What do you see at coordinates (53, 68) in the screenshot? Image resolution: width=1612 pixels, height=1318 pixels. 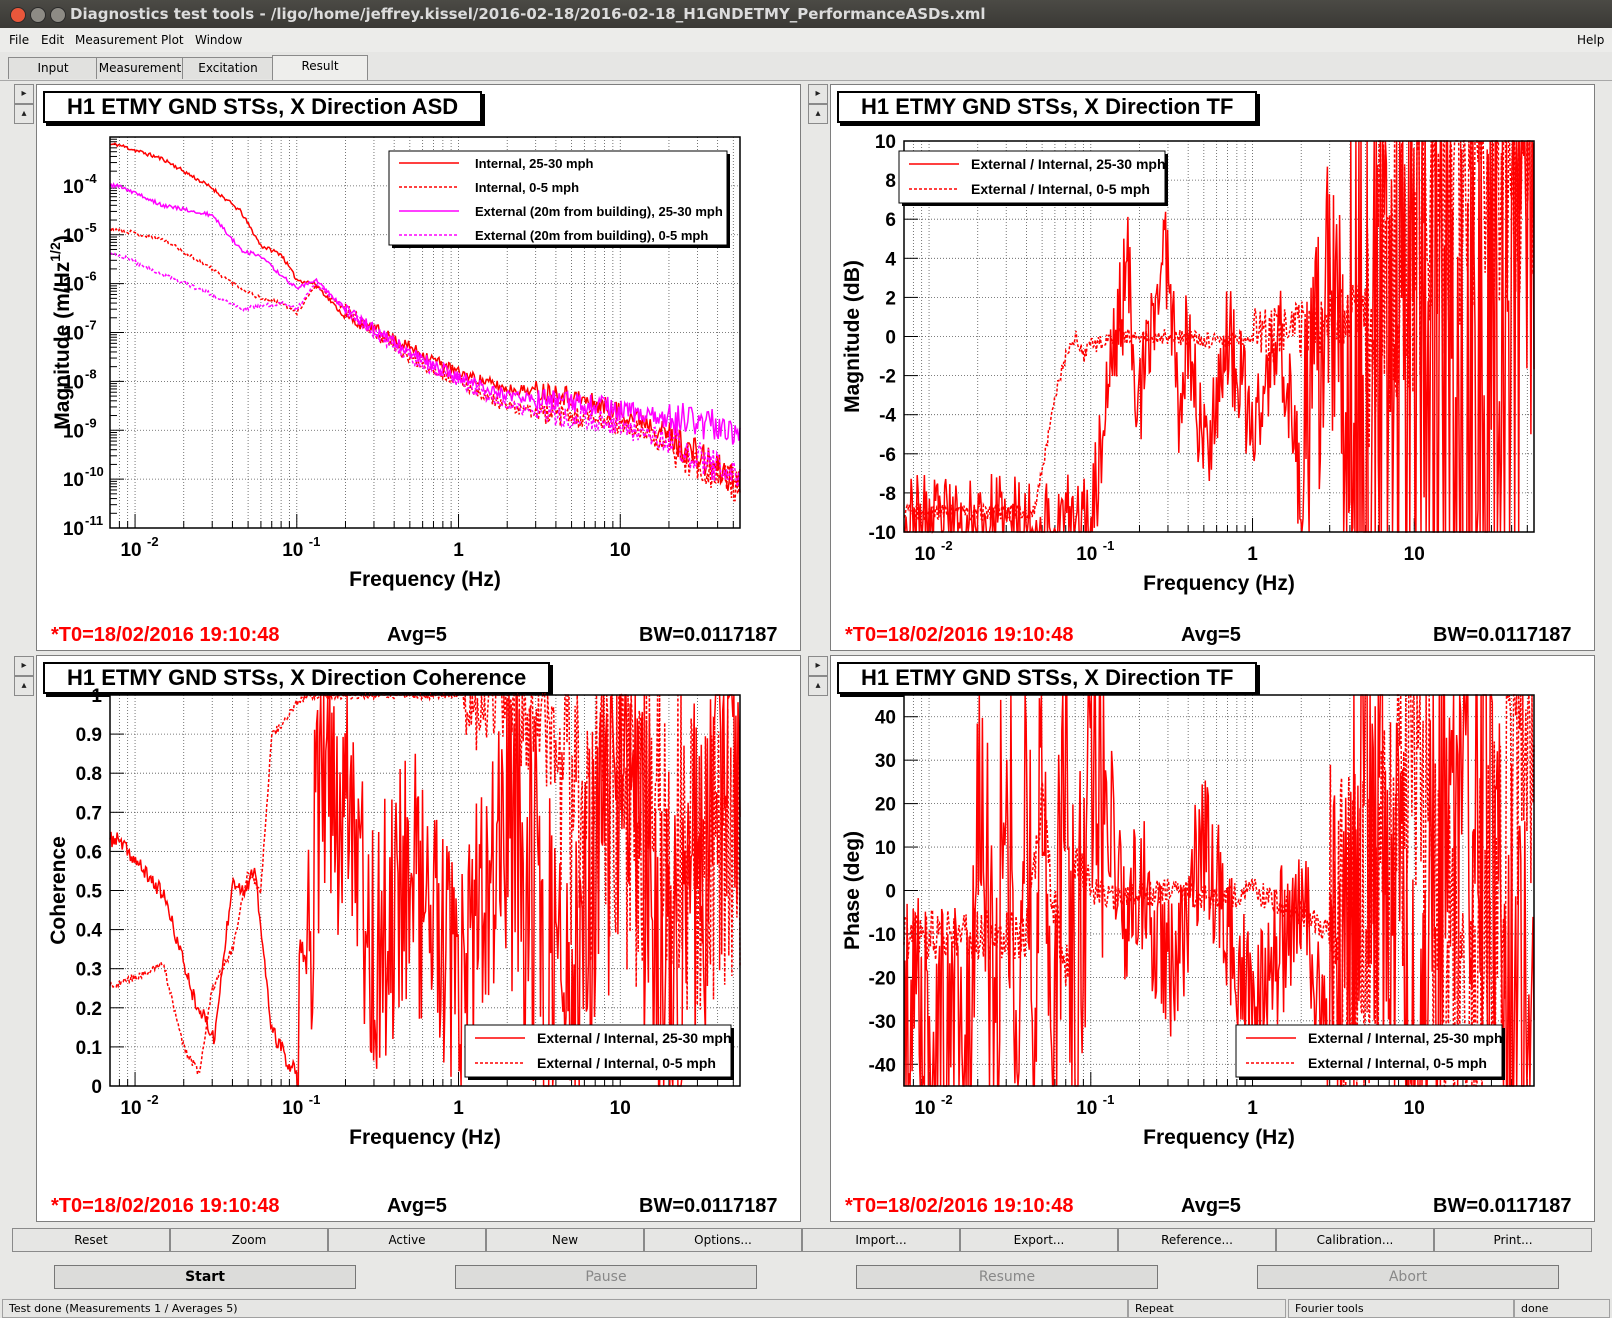 I see `tab-input: Input` at bounding box center [53, 68].